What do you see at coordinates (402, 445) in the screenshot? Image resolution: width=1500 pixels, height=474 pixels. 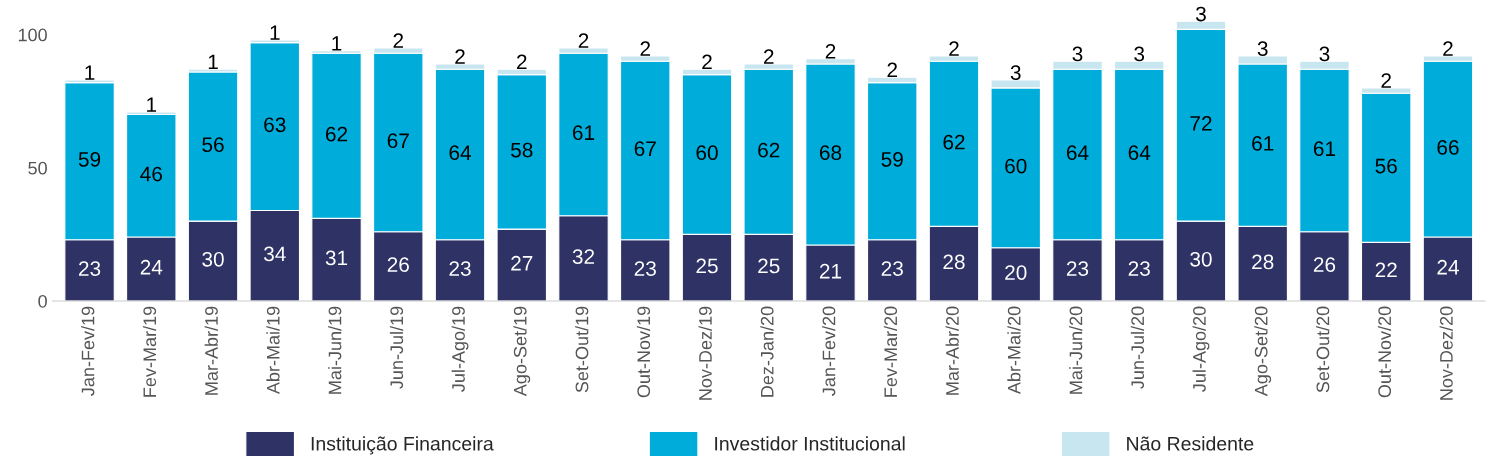 I see `legend-label: Instituição Financeira` at bounding box center [402, 445].